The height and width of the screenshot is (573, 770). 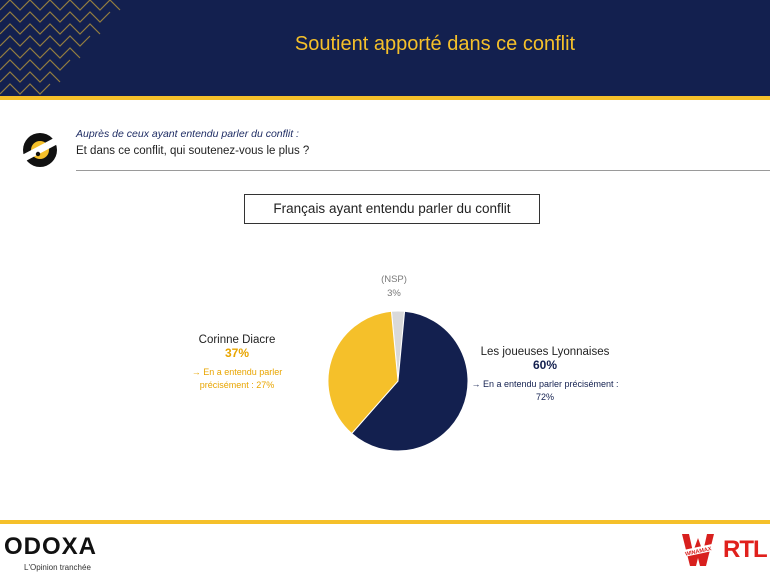 I want to click on corinne-diacre-value: 37%, so click(x=237, y=353).